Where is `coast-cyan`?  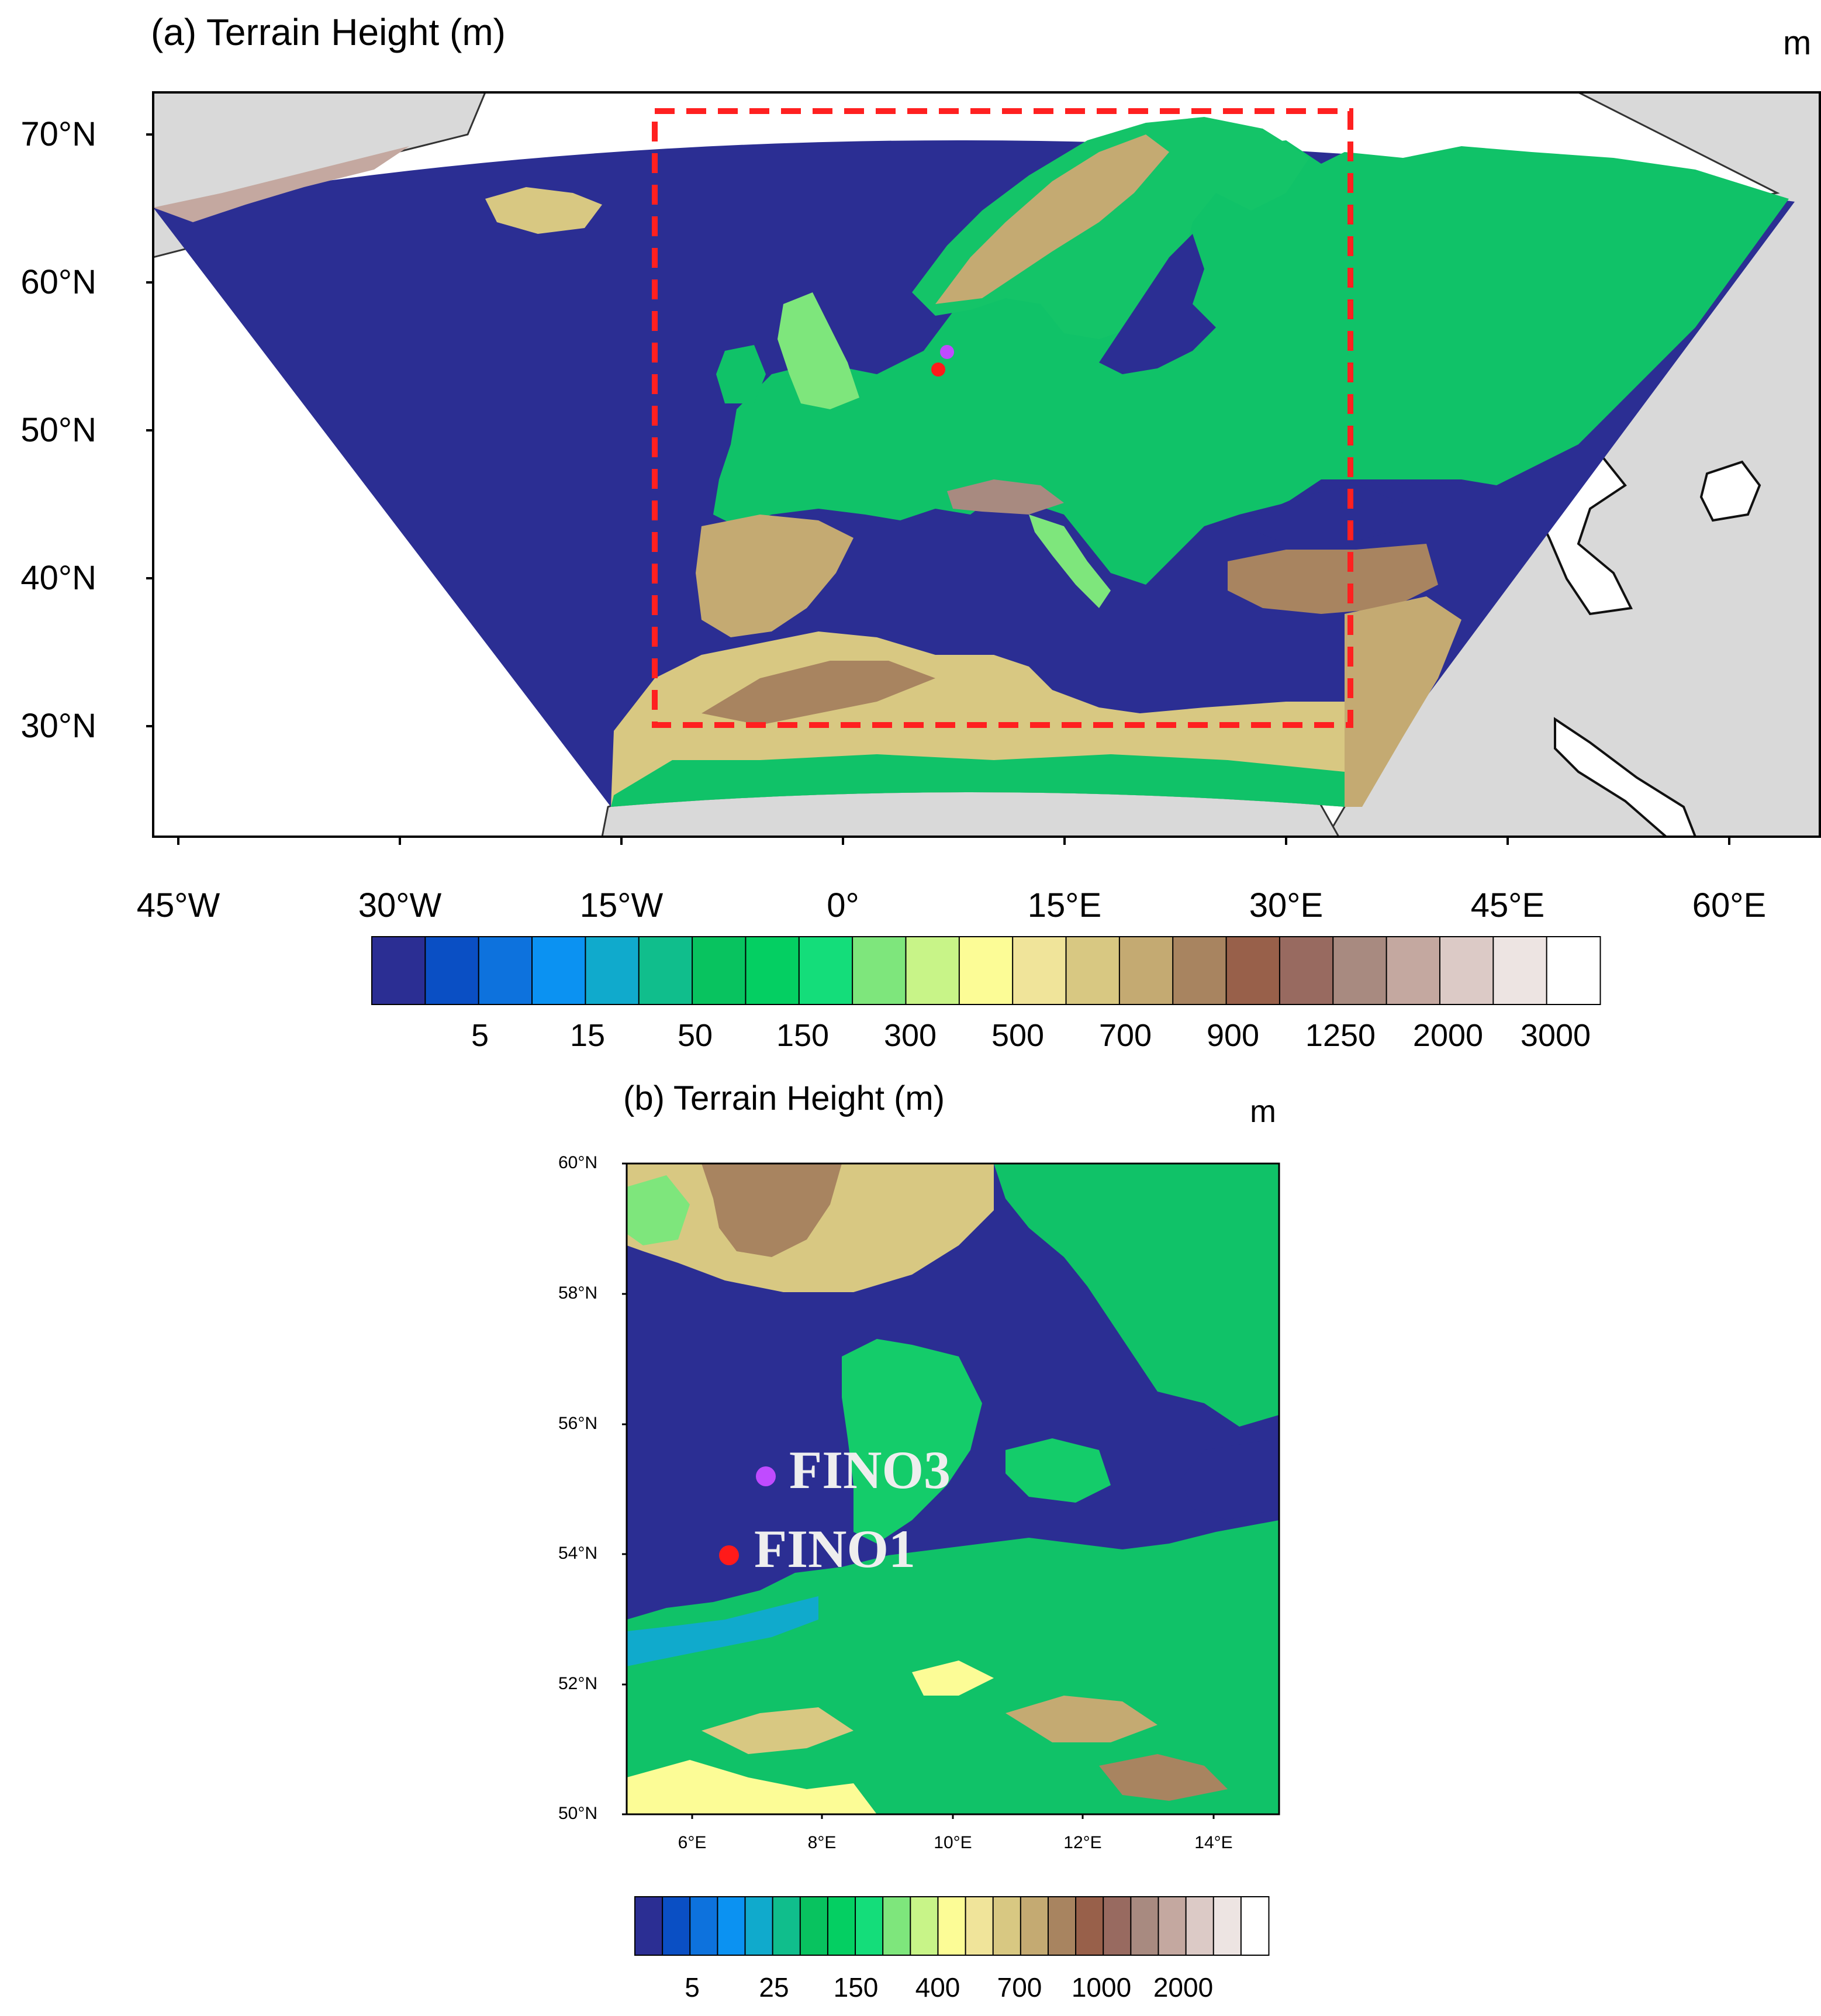 coast-cyan is located at coordinates (722, 1631).